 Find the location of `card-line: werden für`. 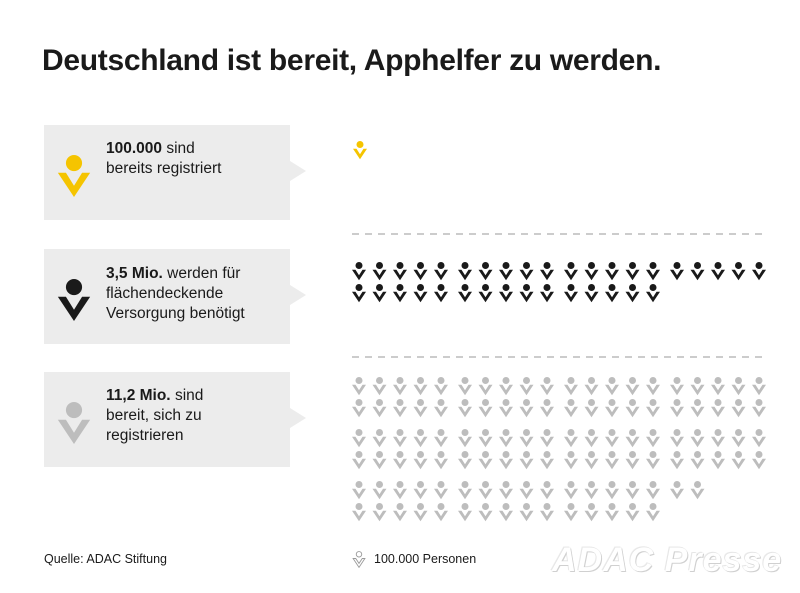

card-line: werden für is located at coordinates (204, 273).